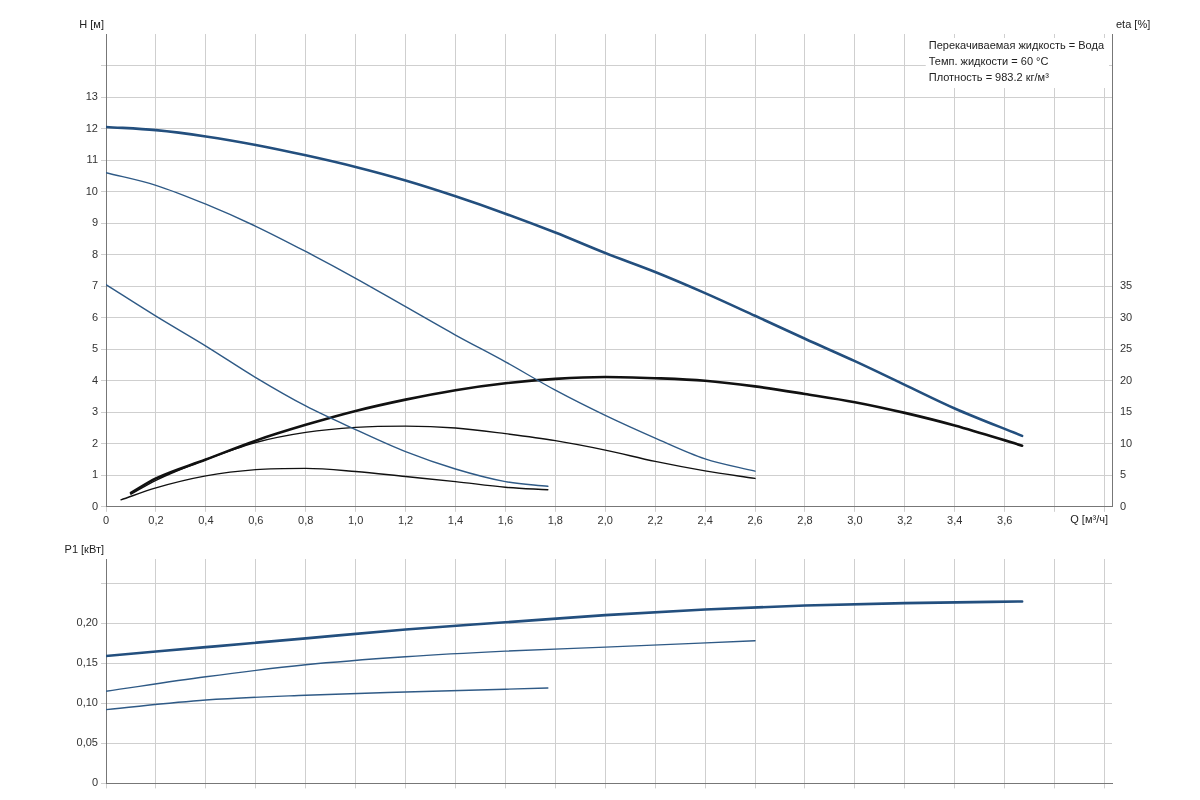 The image size is (1200, 800). Describe the element at coordinates (91, 96) in the screenshot. I see `y-tick-label: 13` at that location.